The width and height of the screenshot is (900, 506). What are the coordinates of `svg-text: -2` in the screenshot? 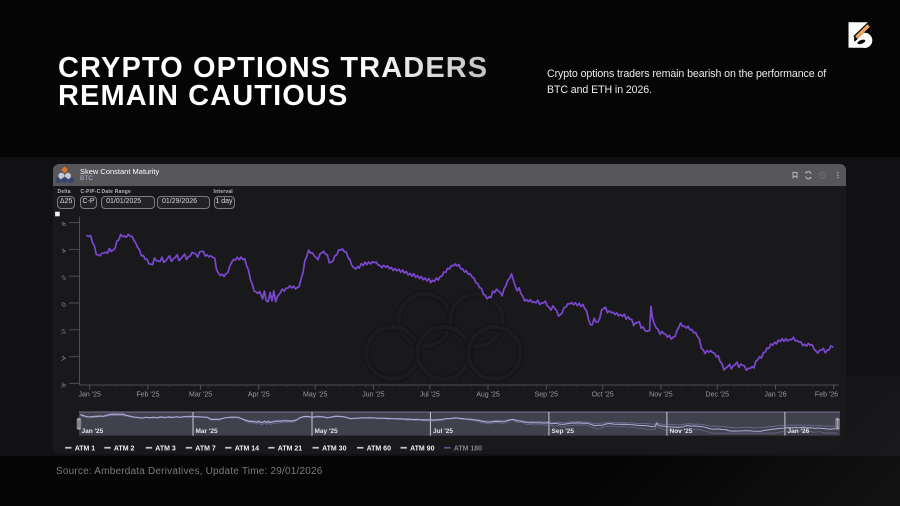 It's located at (63, 332).